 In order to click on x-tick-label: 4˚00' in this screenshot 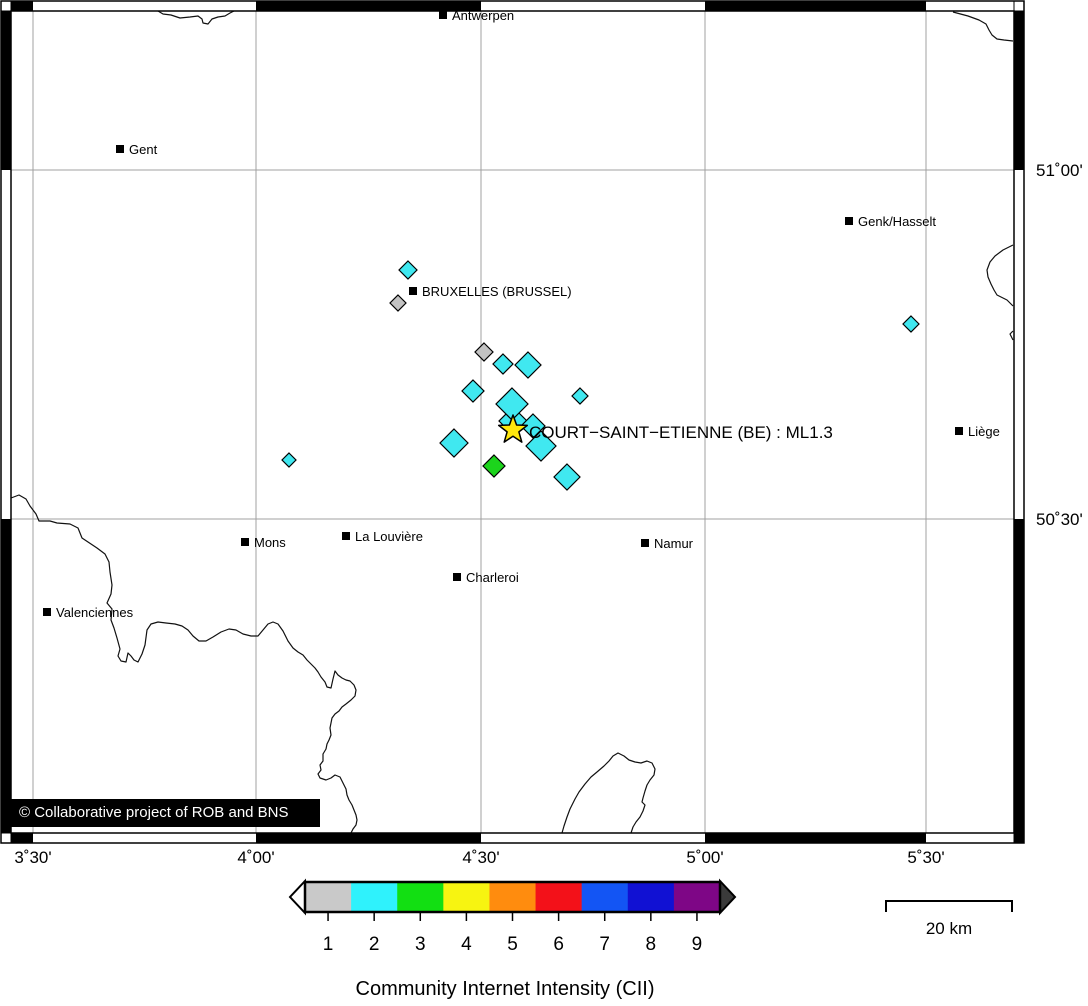, I will do `click(255, 857)`.